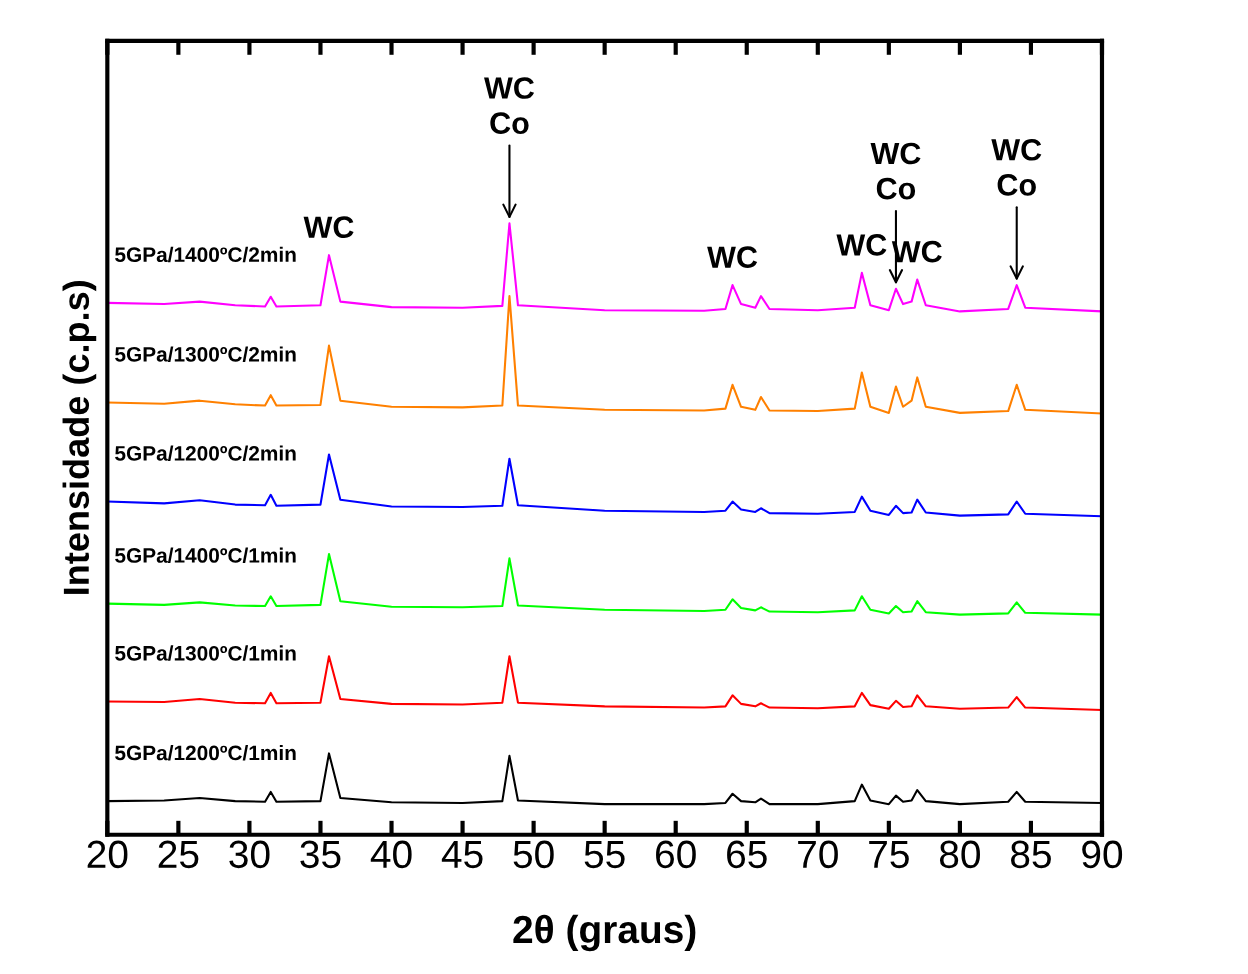 This screenshot has width=1248, height=974. I want to click on x-tick-label: 35, so click(320, 854).